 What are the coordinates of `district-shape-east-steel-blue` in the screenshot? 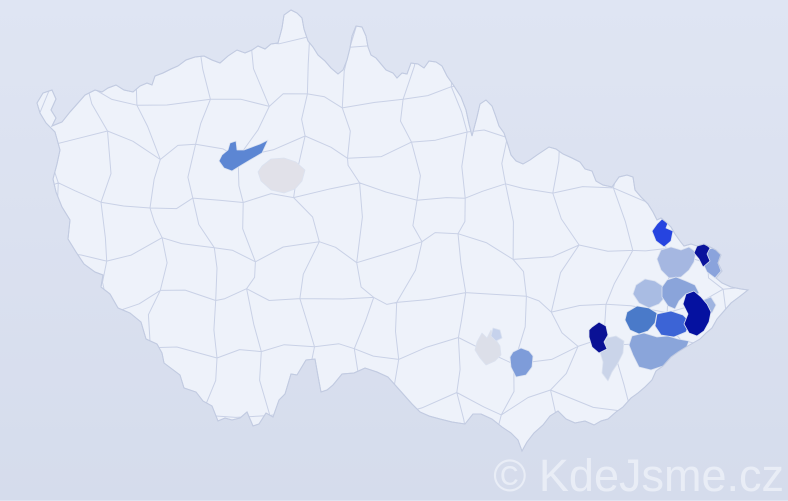 It's located at (641, 320).